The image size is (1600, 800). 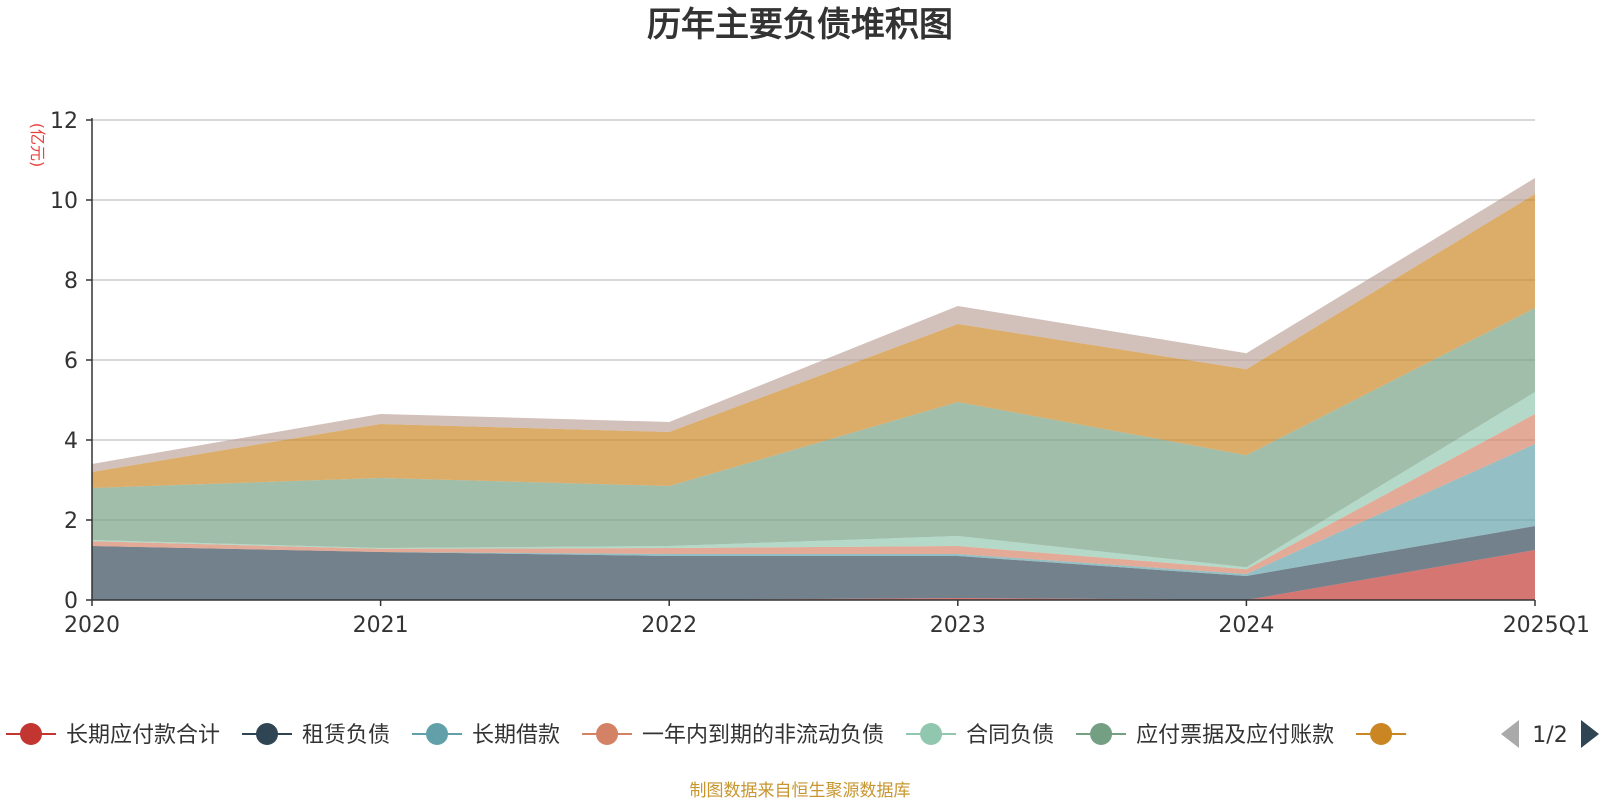 I want to click on y-axis-unit-label: (亿元), so click(x=37, y=145).